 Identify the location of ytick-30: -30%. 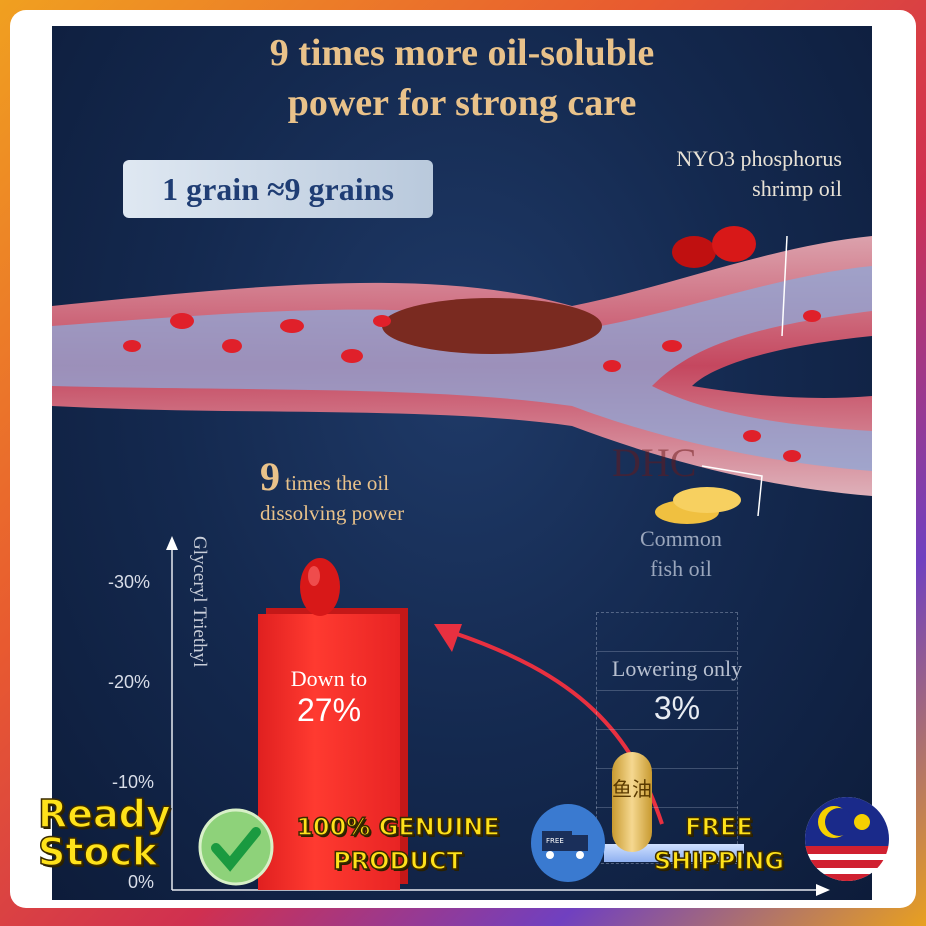
(129, 582).